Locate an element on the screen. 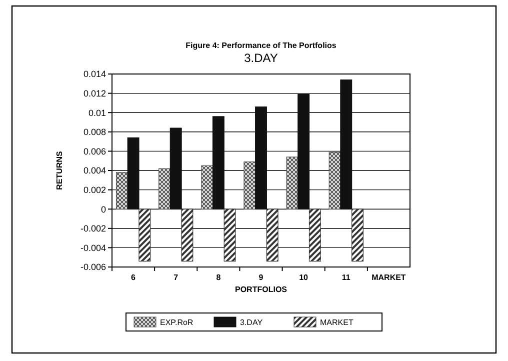 The height and width of the screenshot is (361, 508). x-tick-label: 6 is located at coordinates (133, 277).